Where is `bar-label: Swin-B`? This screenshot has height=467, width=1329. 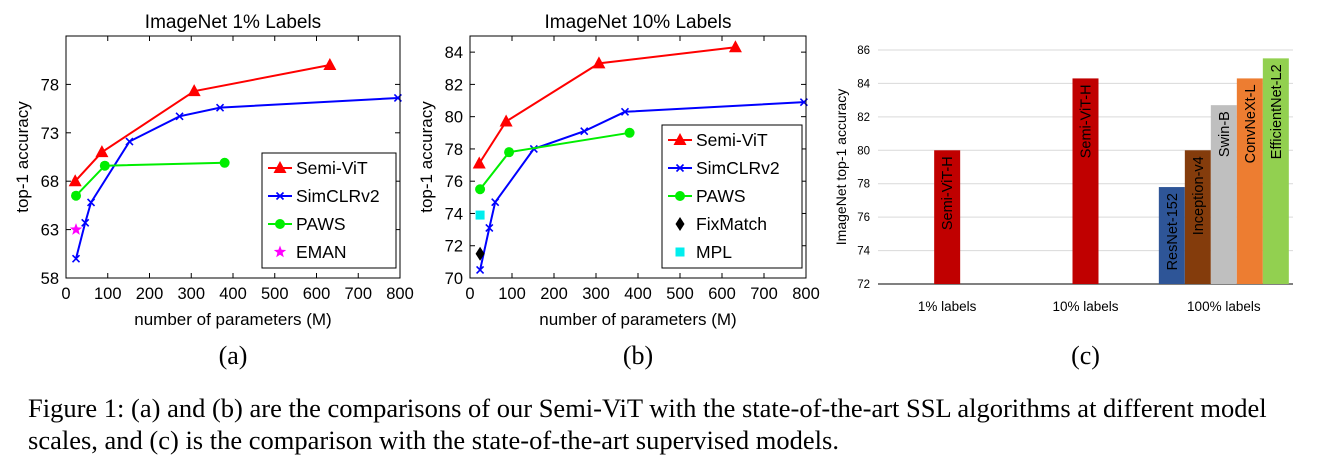 bar-label: Swin-B is located at coordinates (1225, 134).